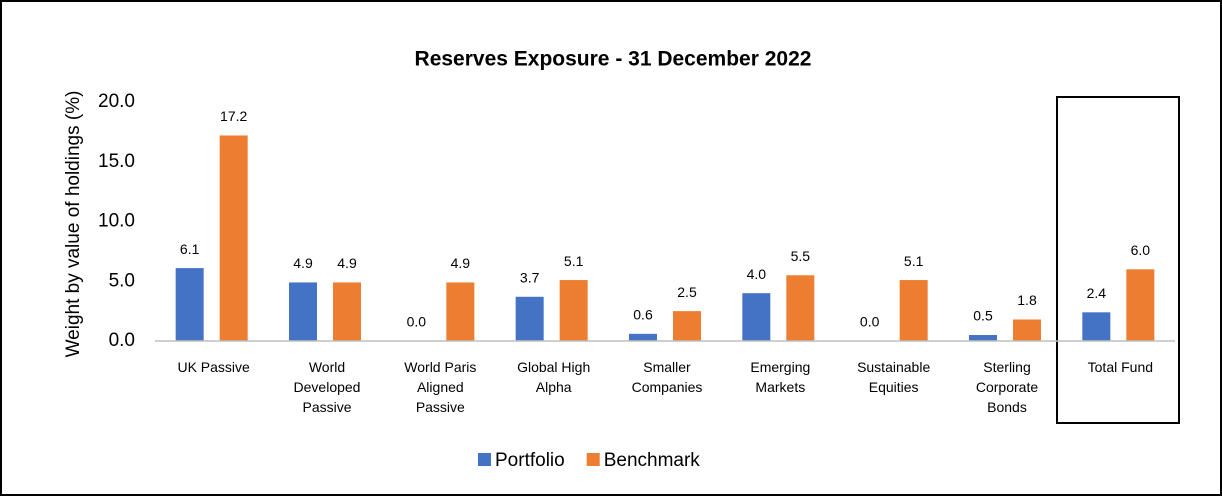  What do you see at coordinates (757, 274) in the screenshot?
I see `value-label: 4.0` at bounding box center [757, 274].